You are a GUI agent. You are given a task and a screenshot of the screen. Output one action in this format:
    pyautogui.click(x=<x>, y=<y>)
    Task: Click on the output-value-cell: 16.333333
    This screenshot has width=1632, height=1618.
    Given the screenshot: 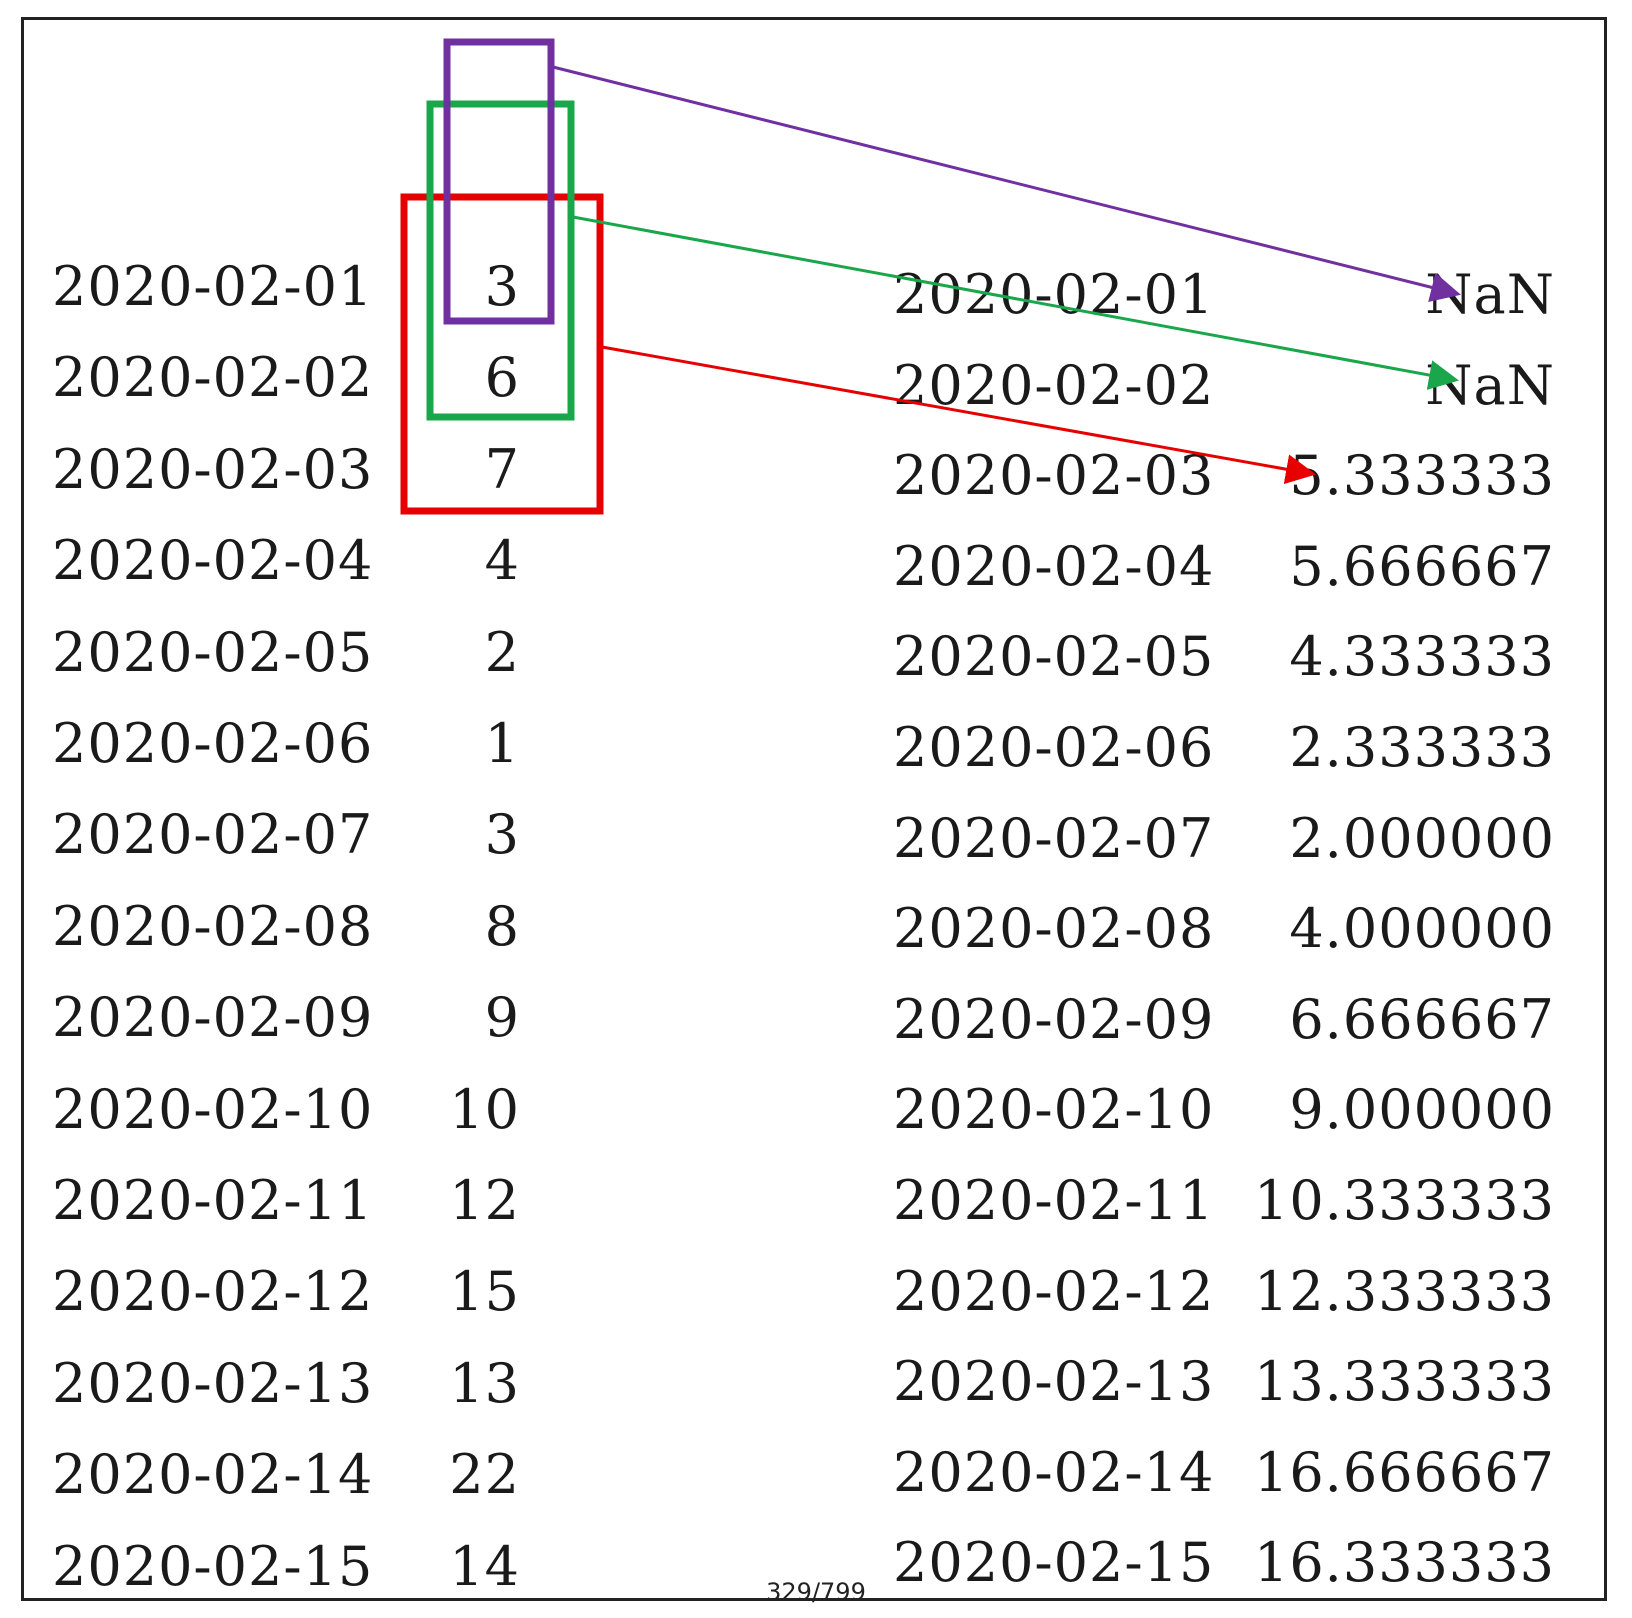 What is the action you would take?
    pyautogui.click(x=1404, y=1562)
    